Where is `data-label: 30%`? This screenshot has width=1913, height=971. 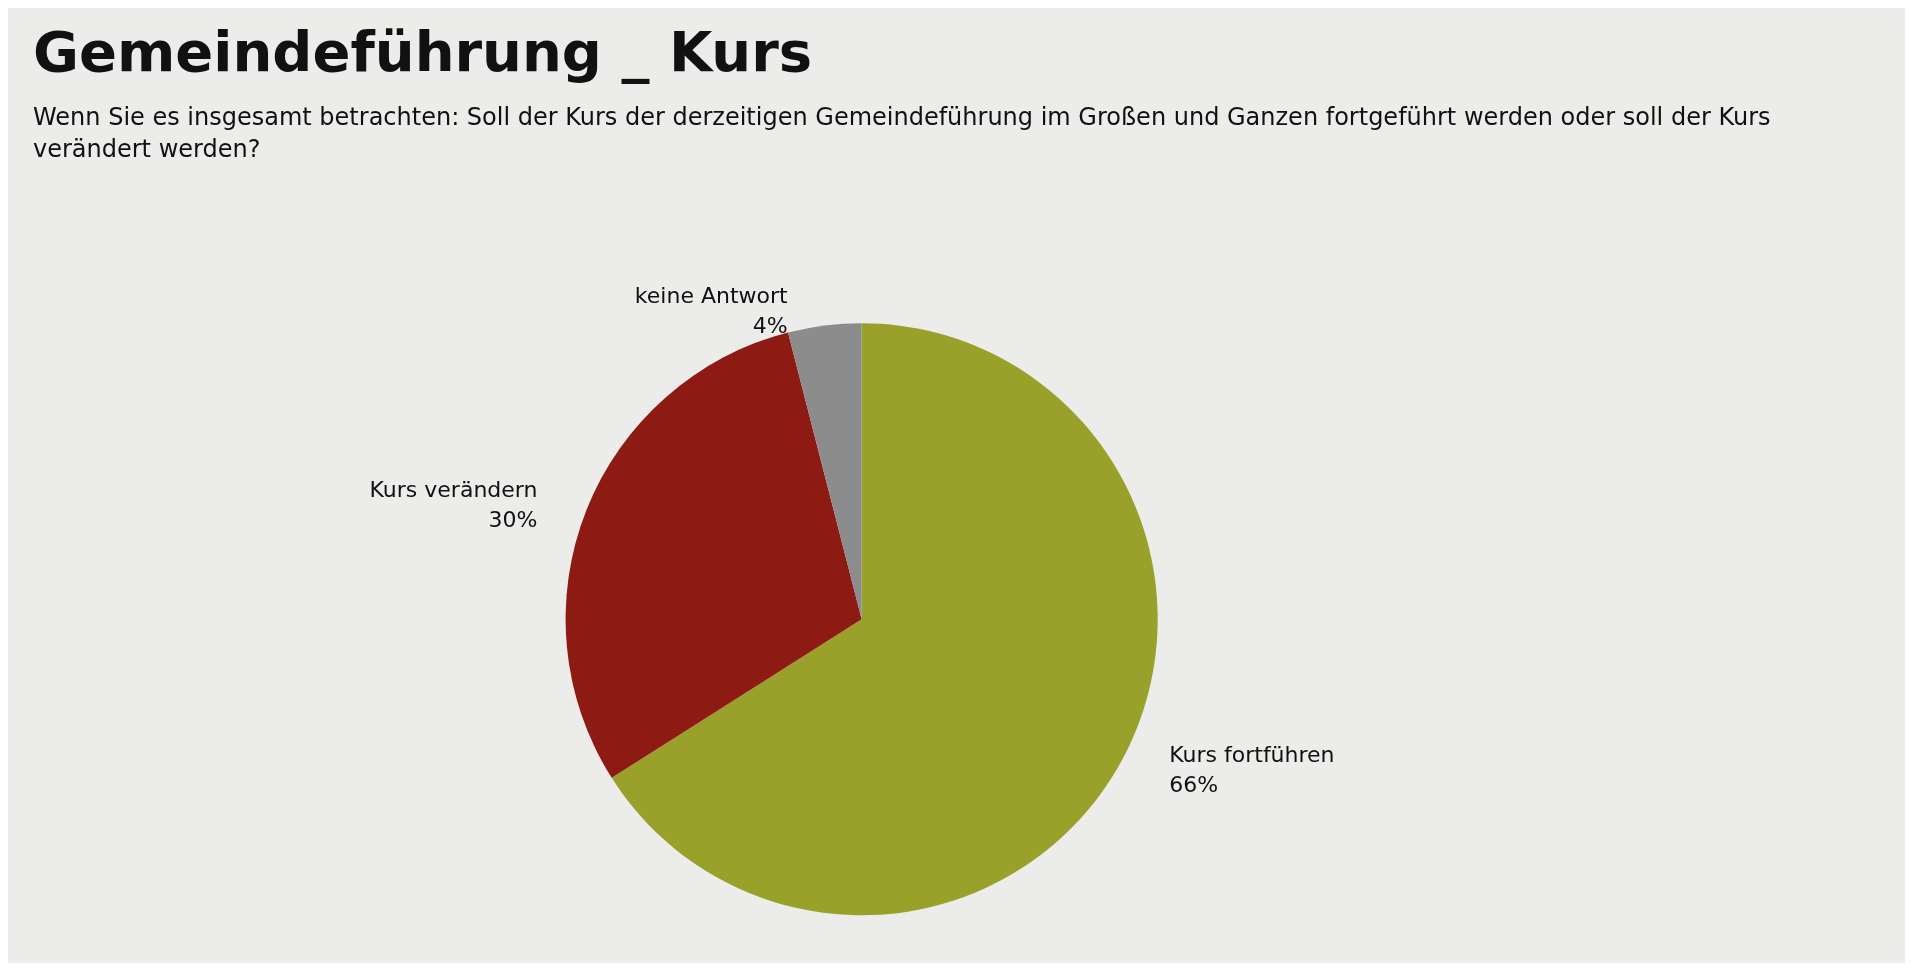 data-label: 30% is located at coordinates (513, 520).